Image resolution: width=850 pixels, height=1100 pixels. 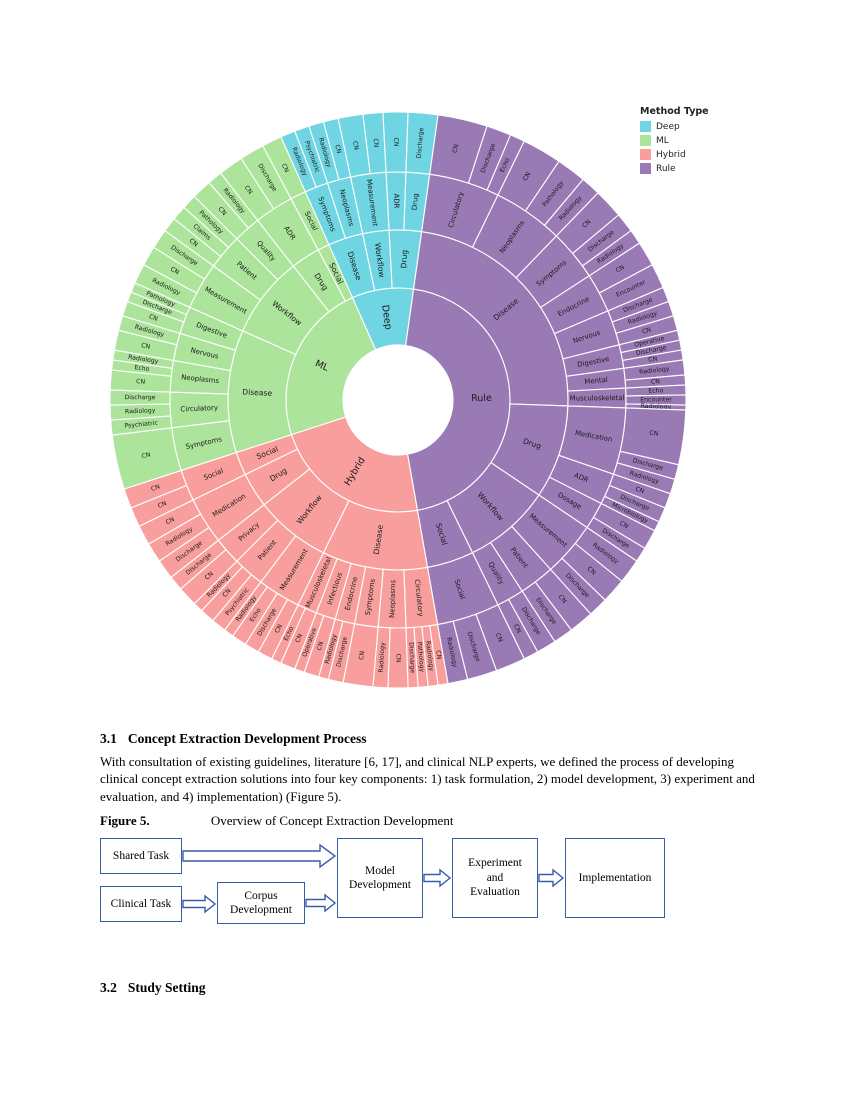 I want to click on sunburst-label: ML, so click(x=321, y=366).